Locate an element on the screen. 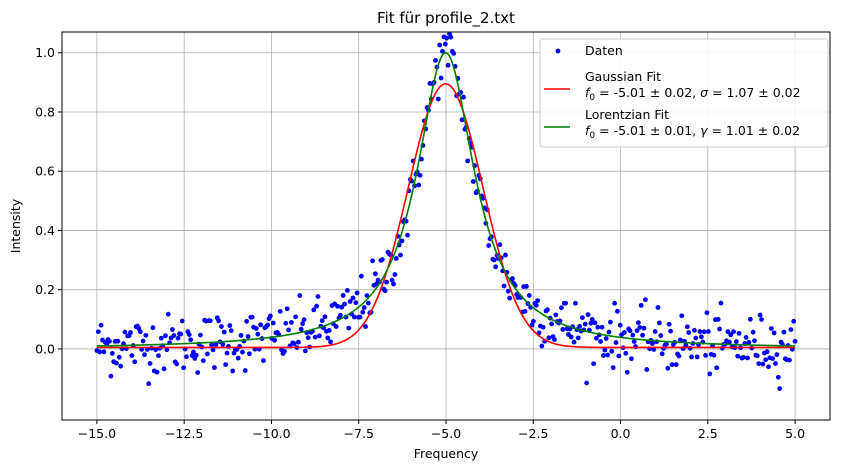 Image resolution: width=846 pixels, height=470 pixels. x-tick-label: −15.0 is located at coordinates (97, 433).